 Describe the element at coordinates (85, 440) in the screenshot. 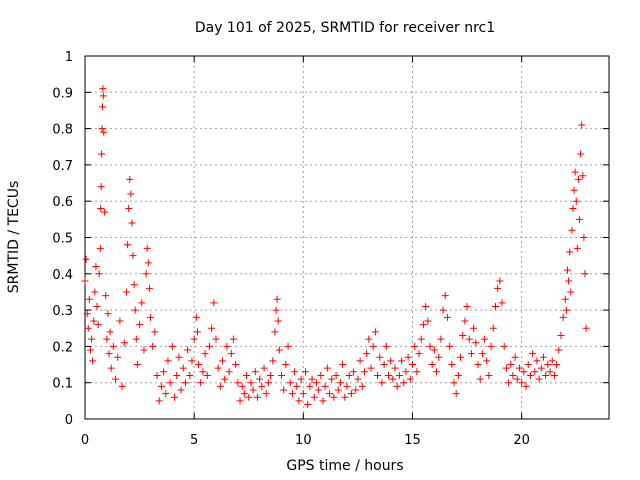

I see `x-tick-label: 0` at that location.